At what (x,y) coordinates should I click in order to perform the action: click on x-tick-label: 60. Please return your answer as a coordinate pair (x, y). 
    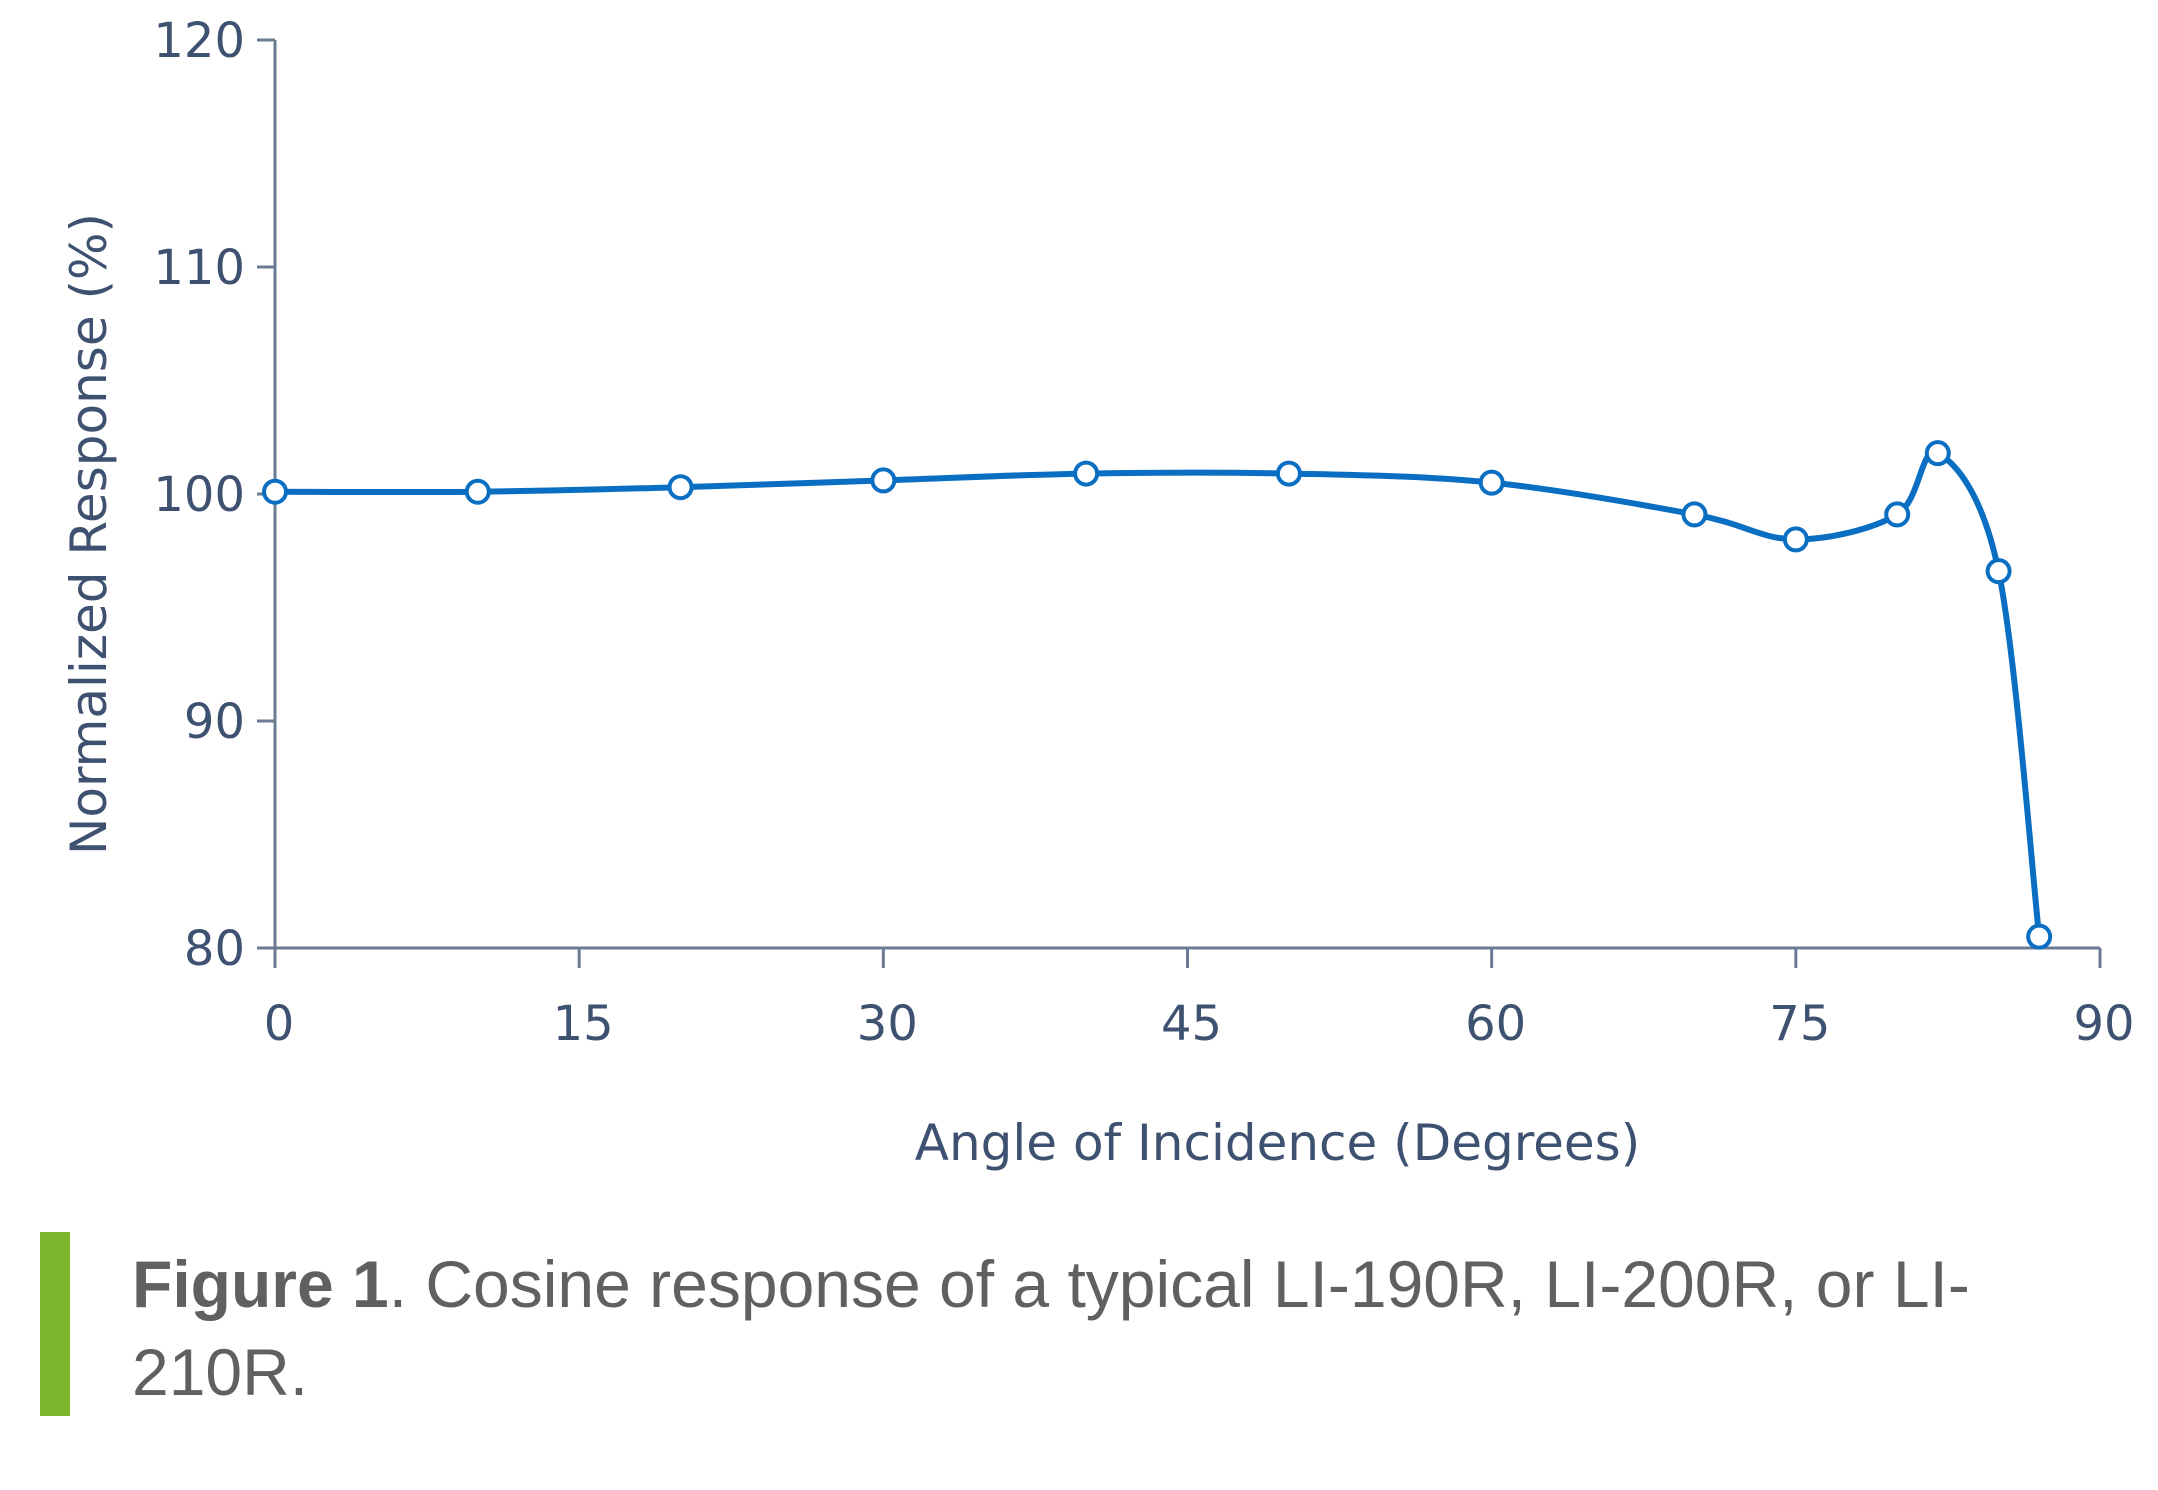
    Looking at the image, I should click on (1495, 1024).